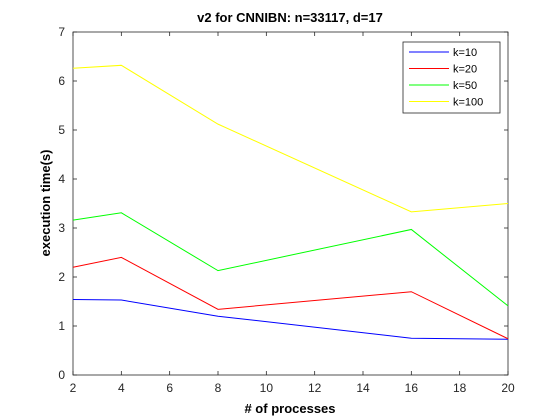 The image size is (560, 420). Describe the element at coordinates (61, 179) in the screenshot. I see `y-tick-label: 4` at that location.